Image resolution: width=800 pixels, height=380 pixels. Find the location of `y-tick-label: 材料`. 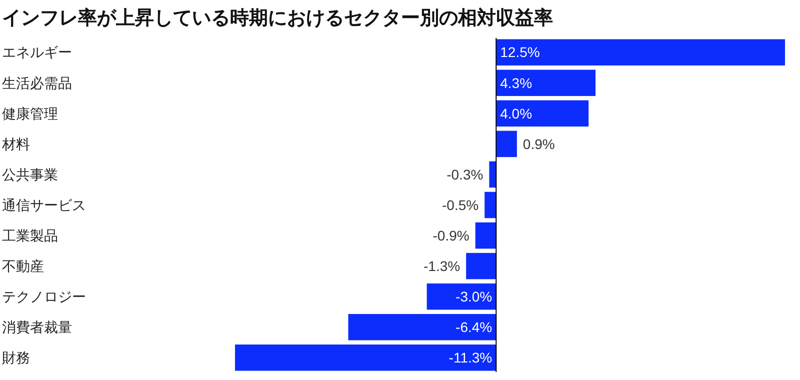

y-tick-label: 材料 is located at coordinates (15, 144).